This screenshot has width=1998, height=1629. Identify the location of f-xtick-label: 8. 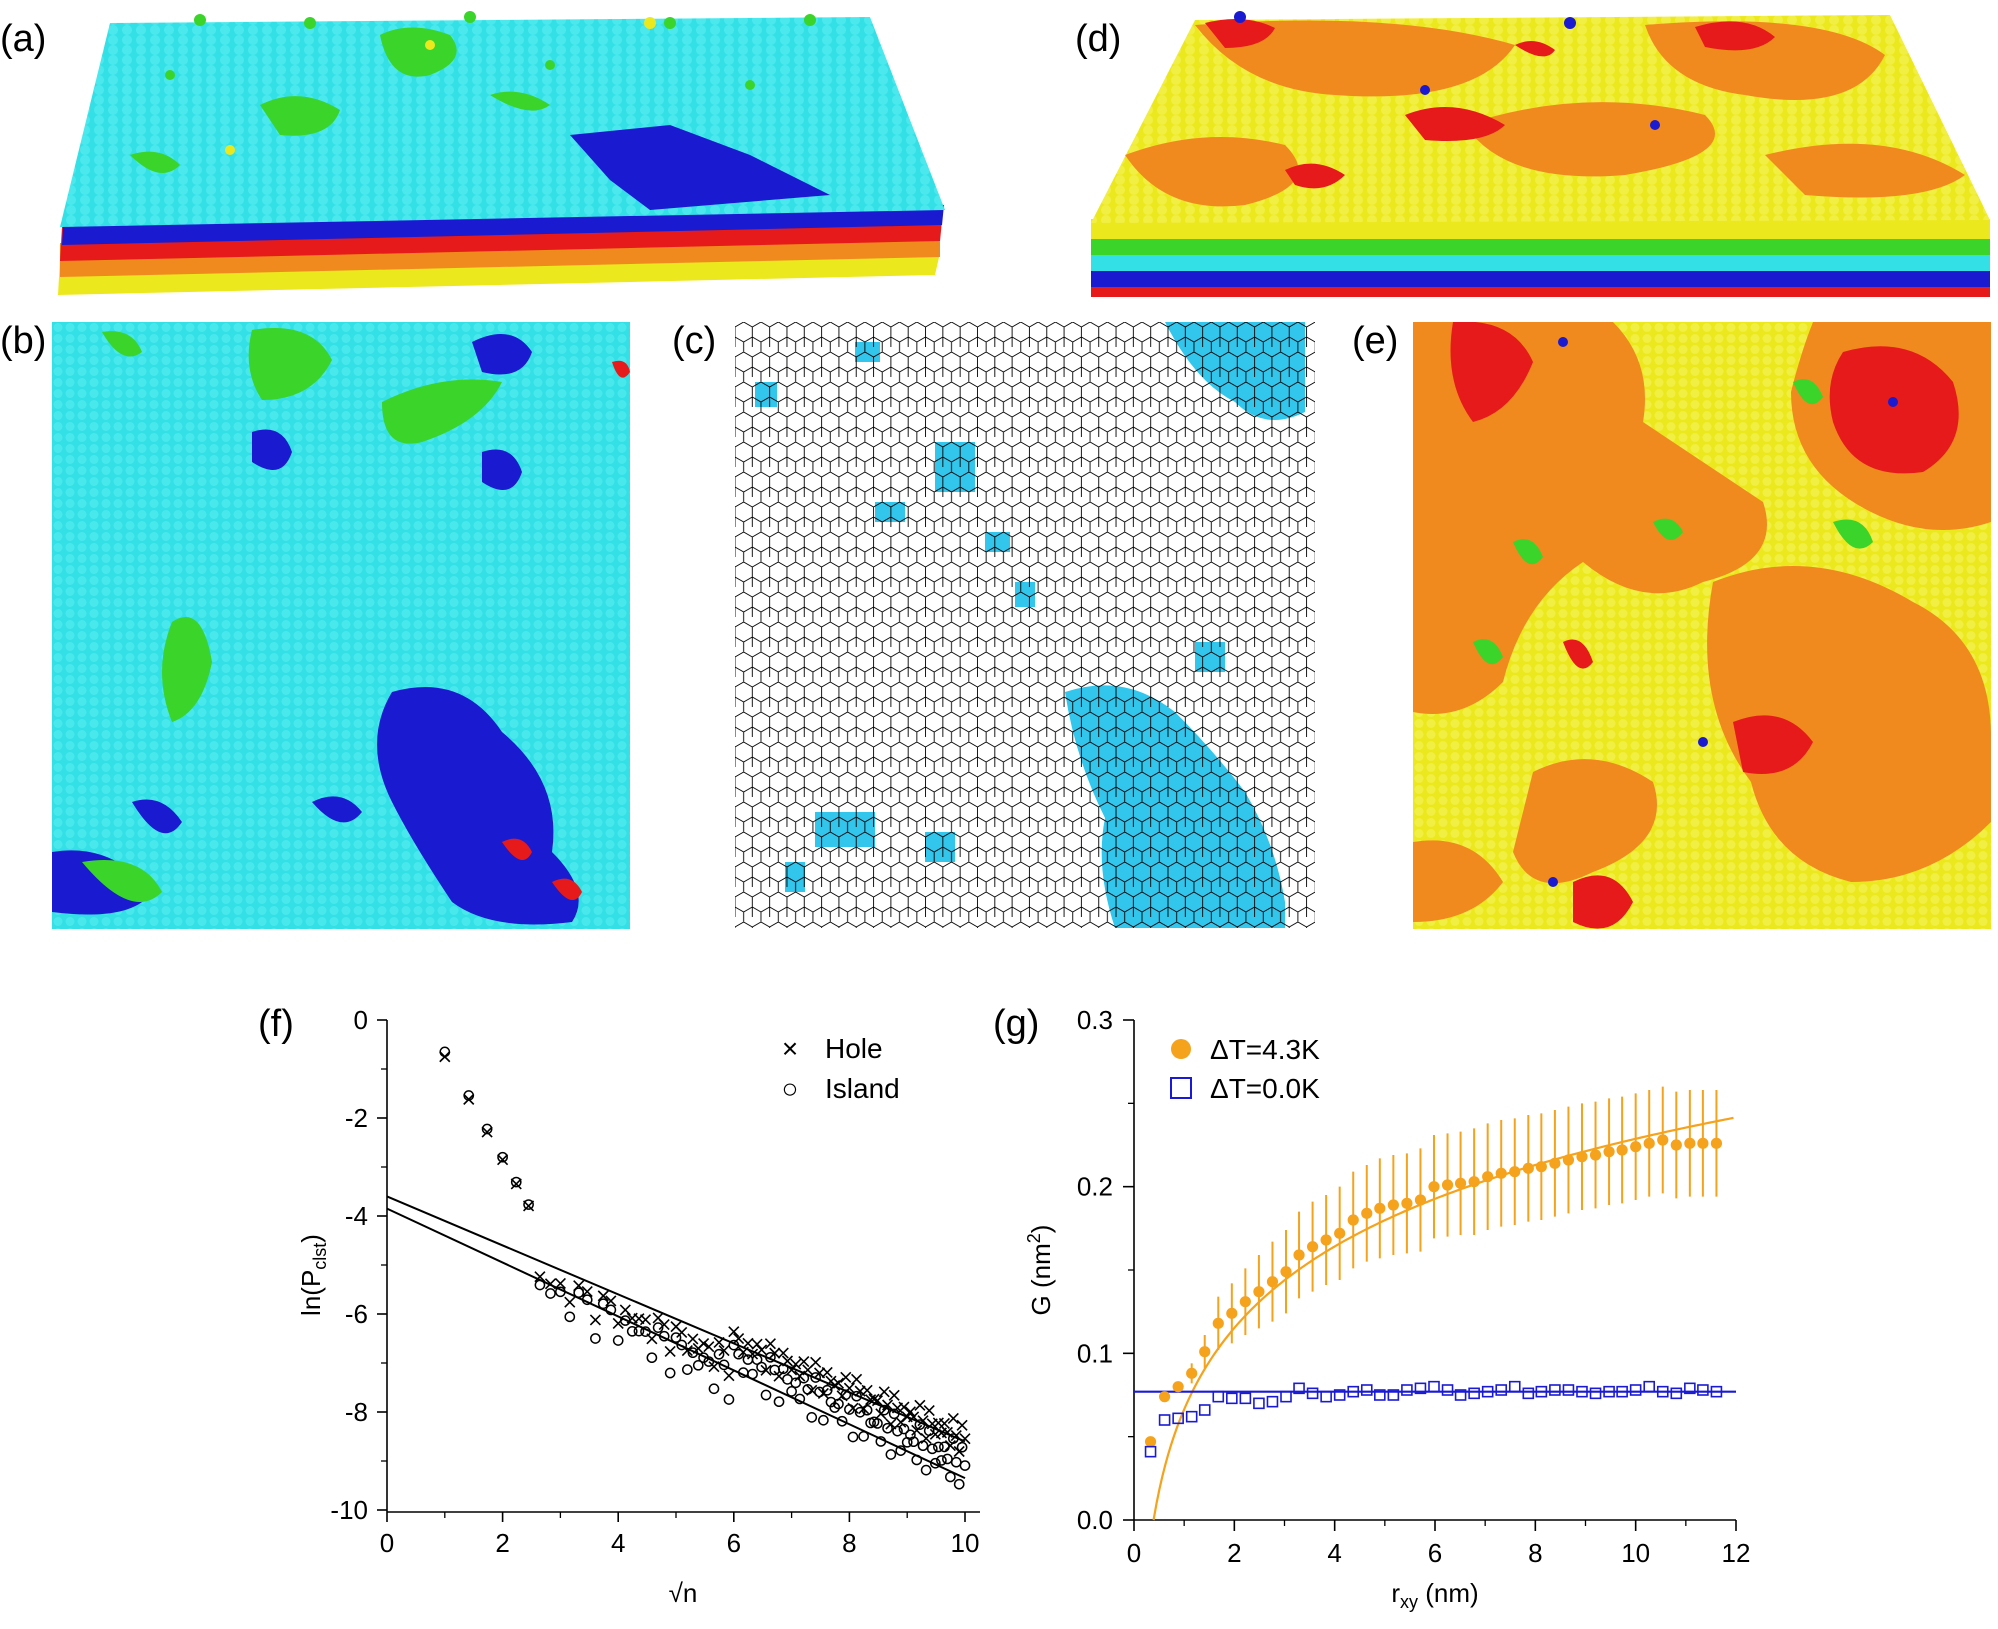
(849, 1543).